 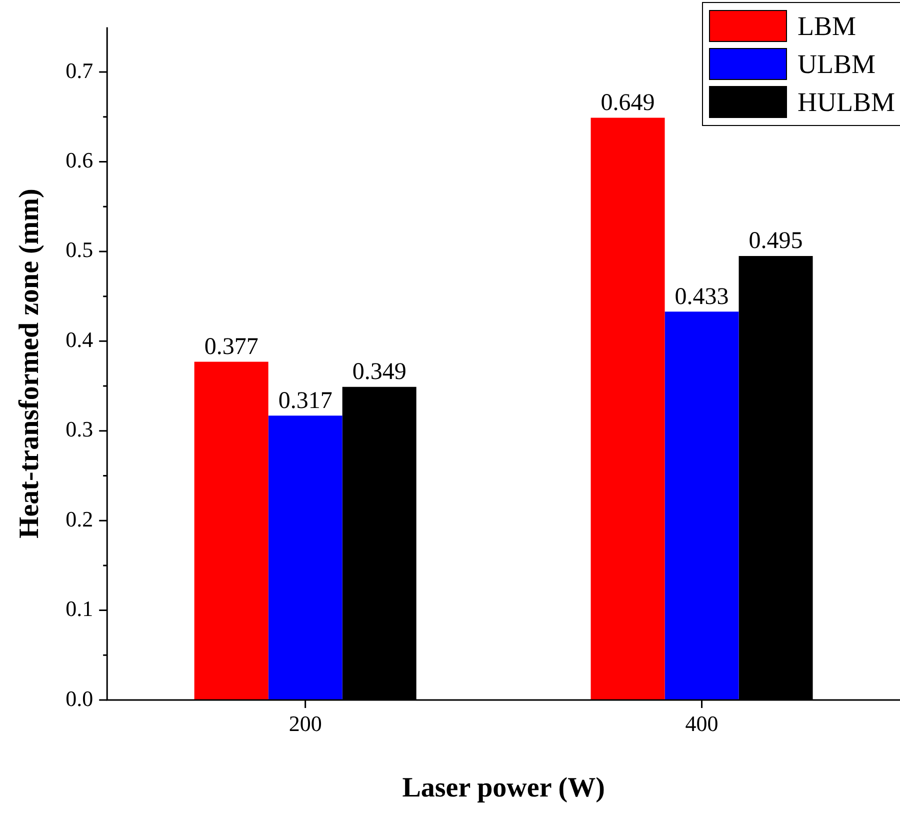 I want to click on y-tick-label: 0.5, so click(x=80, y=249).